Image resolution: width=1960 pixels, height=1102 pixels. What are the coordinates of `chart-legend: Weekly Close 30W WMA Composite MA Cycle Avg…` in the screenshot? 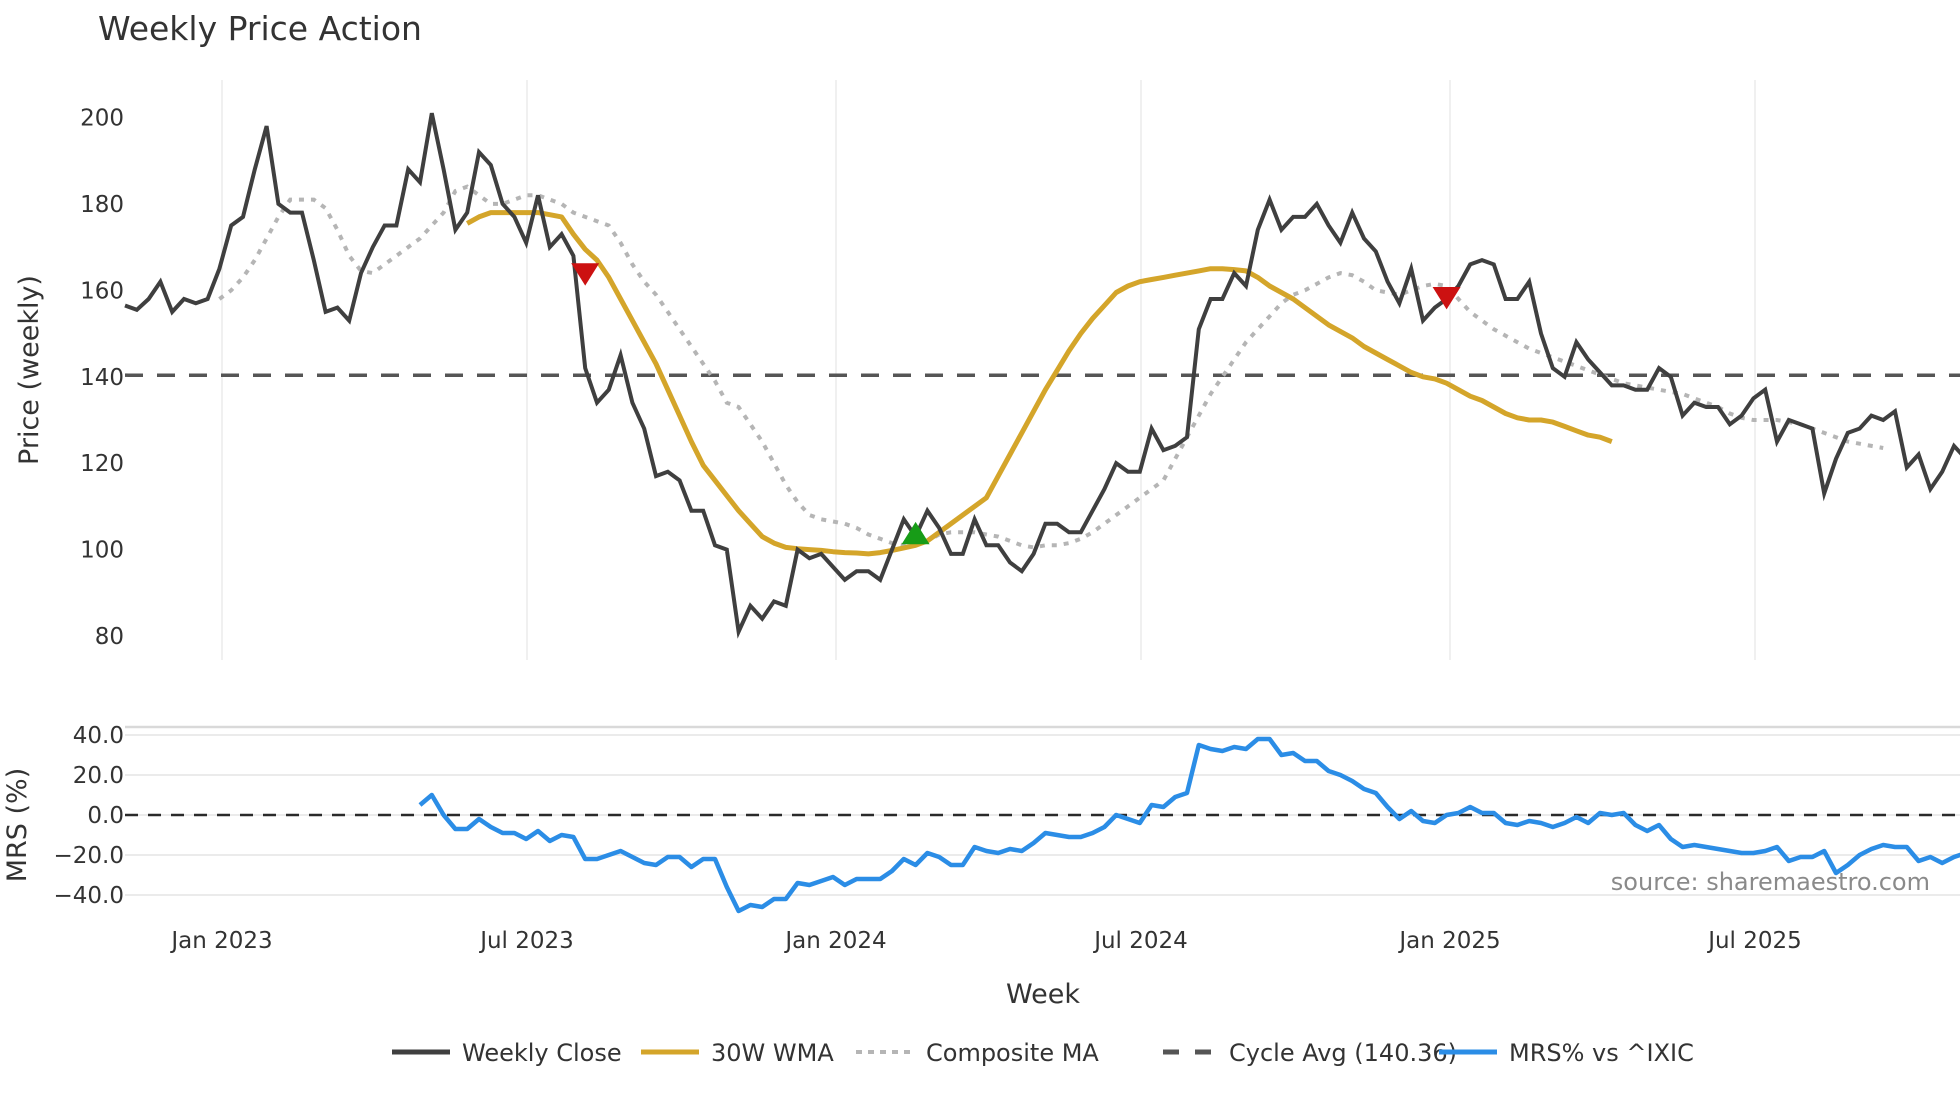 It's located at (1043, 1053).